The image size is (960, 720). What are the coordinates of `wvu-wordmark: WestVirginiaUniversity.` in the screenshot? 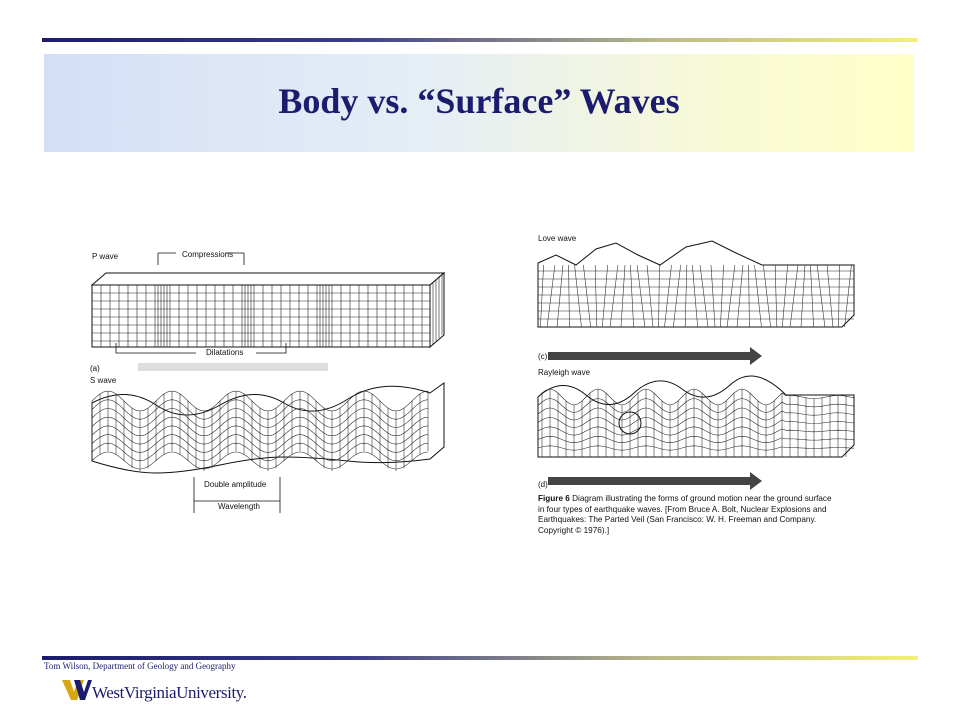 It's located at (169, 692).